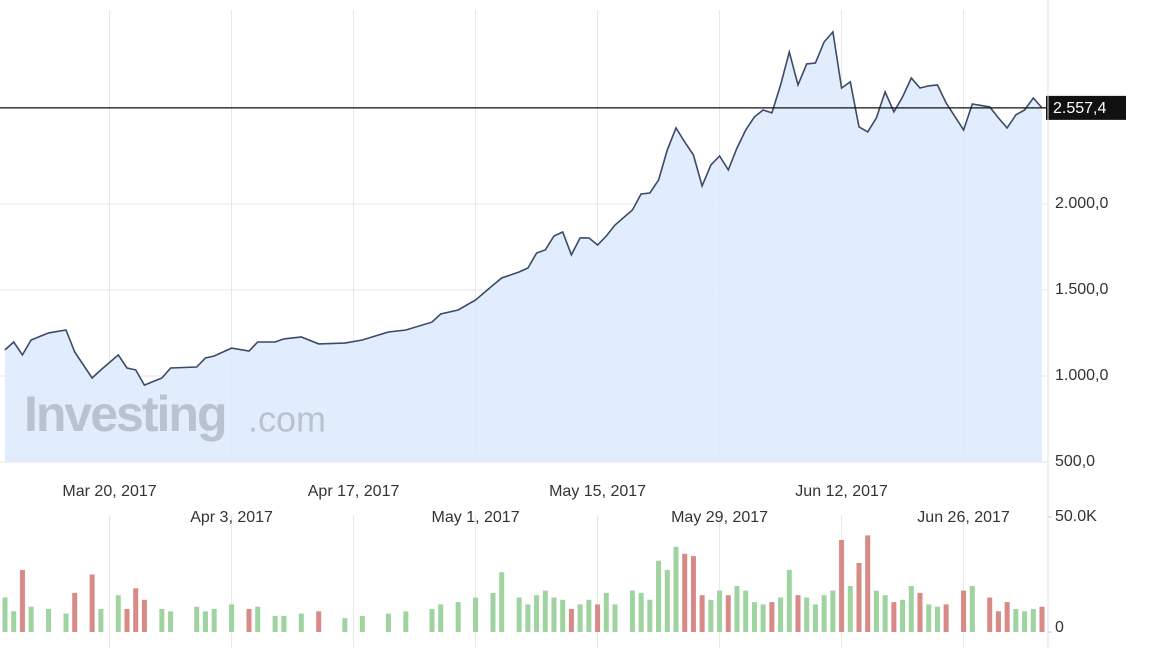  What do you see at coordinates (287, 419) in the screenshot?
I see `watermark-suffix: .com` at bounding box center [287, 419].